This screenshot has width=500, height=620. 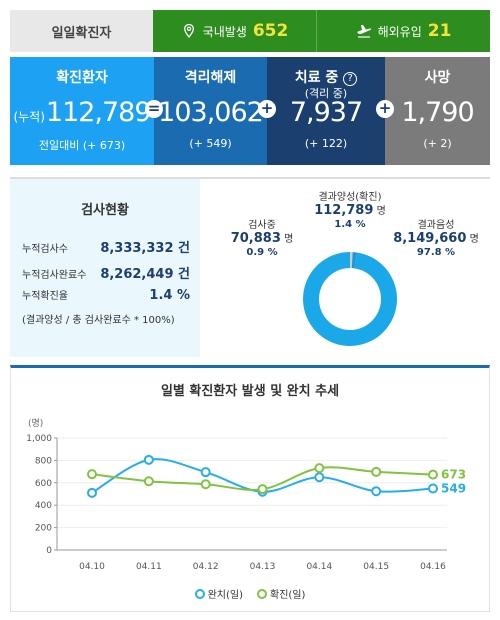 What do you see at coordinates (210, 78) in the screenshot?
I see `released-label: 격리해제` at bounding box center [210, 78].